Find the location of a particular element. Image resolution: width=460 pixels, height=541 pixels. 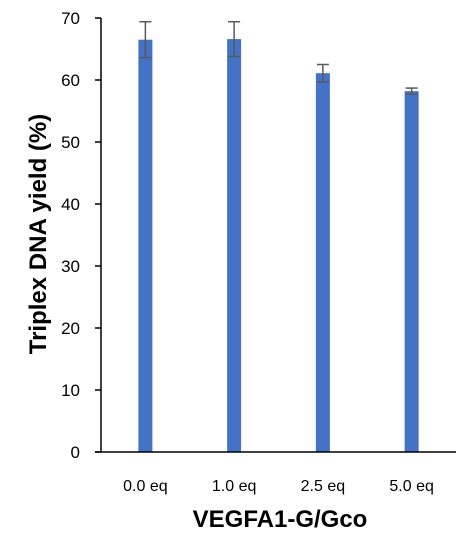

y-tick-label-1: 10 is located at coordinates (70, 390).